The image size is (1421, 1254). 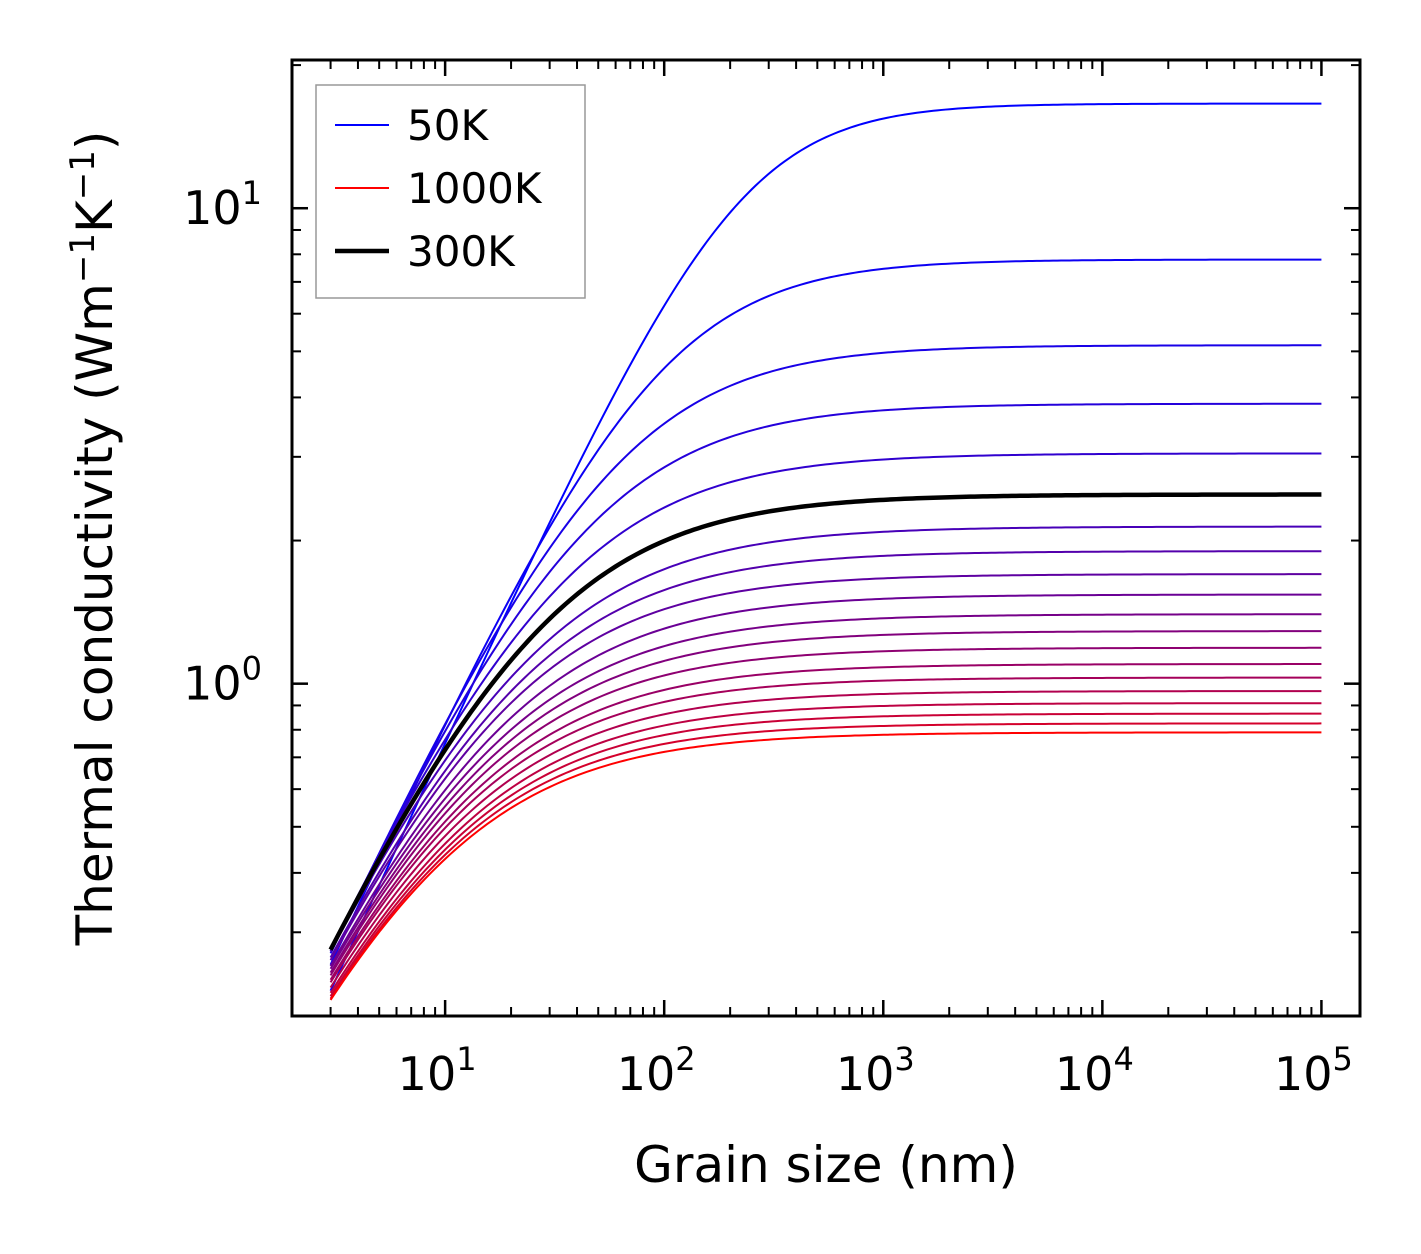 What do you see at coordinates (461, 251) in the screenshot?
I see `legend-label-300k: 300K` at bounding box center [461, 251].